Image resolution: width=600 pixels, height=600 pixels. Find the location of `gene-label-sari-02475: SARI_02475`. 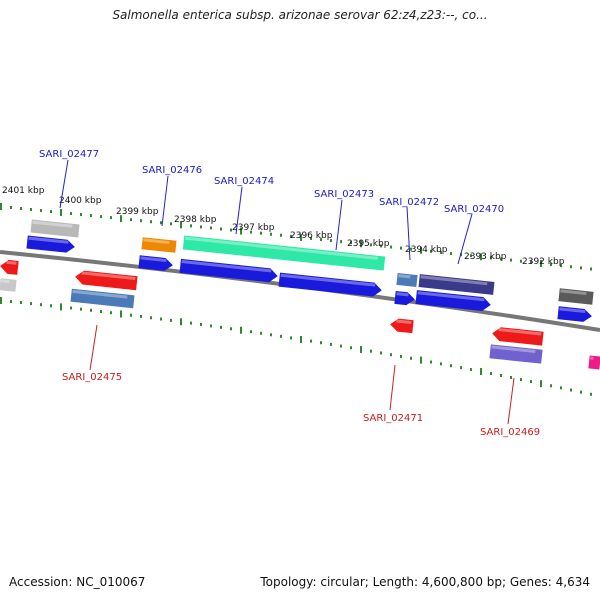

gene-label-sari-02475: SARI_02475 is located at coordinates (92, 377).